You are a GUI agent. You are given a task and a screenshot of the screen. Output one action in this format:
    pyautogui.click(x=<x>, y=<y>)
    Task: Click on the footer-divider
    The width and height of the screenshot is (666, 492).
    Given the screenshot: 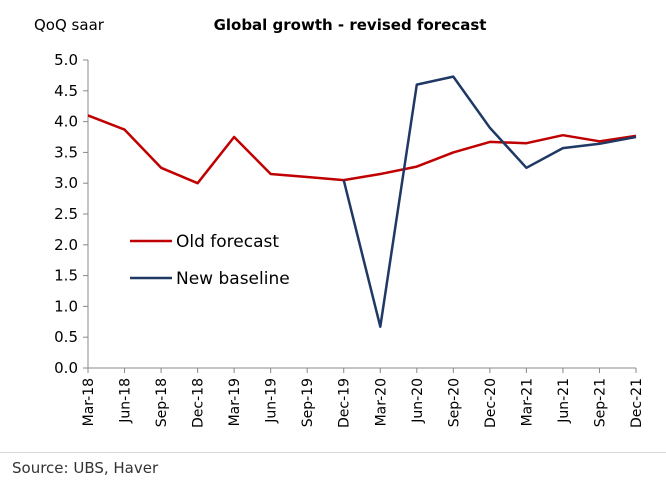 What is the action you would take?
    pyautogui.click(x=333, y=452)
    